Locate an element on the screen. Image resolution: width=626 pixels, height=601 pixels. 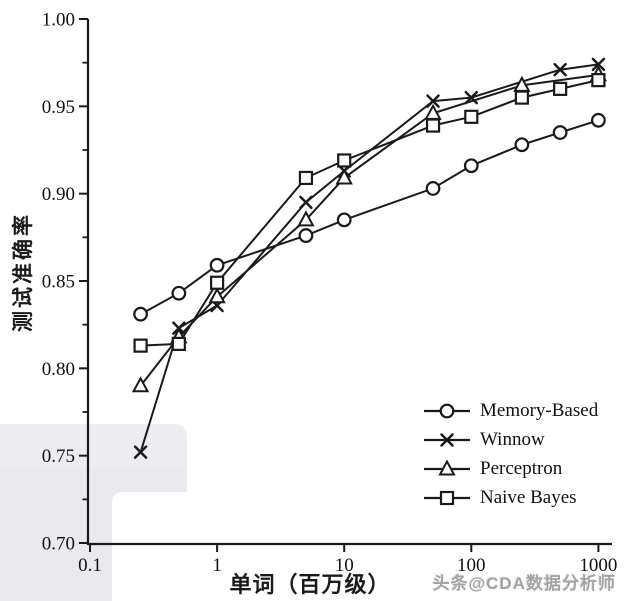
square-legend-sample is located at coordinates (447, 497).